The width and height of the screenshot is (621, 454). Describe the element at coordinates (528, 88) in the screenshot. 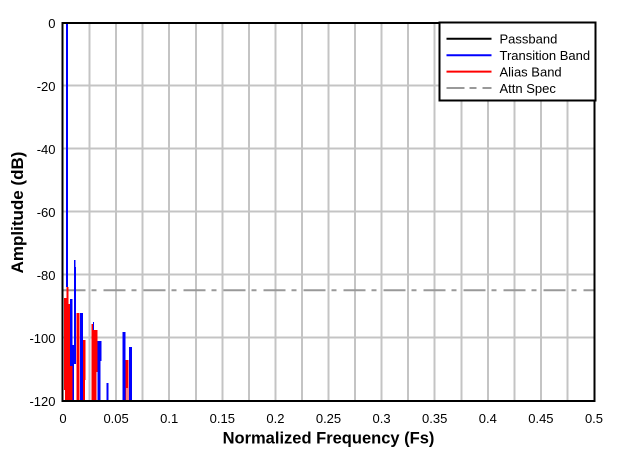

I see `svg-text: Attn Spec` at that location.